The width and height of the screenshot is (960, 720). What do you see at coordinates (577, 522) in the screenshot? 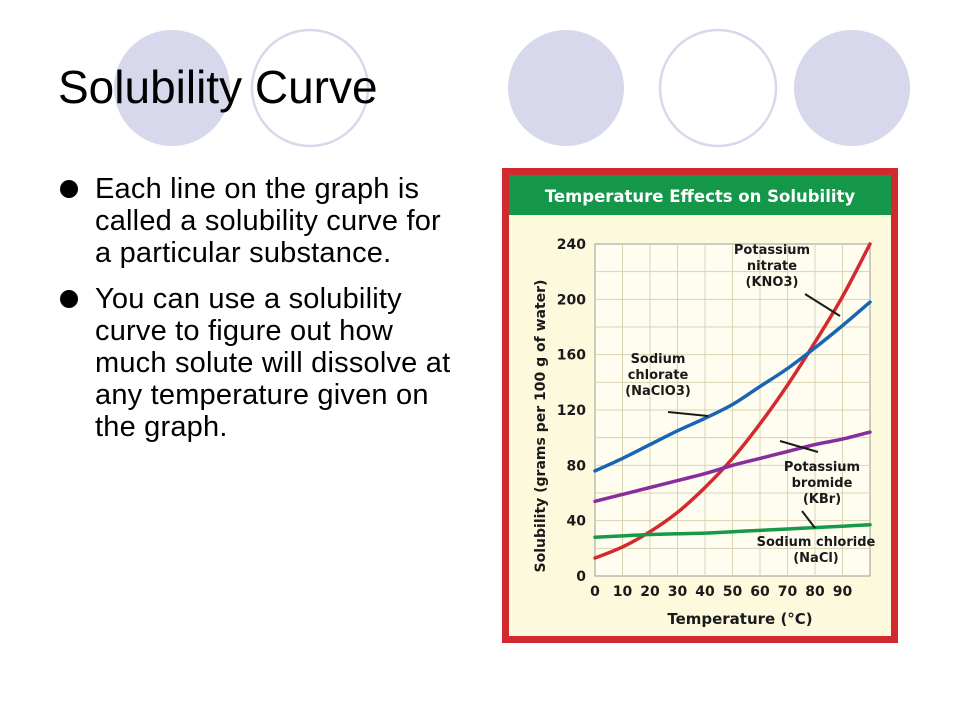
I see `y-tick-label: 40` at bounding box center [577, 522].